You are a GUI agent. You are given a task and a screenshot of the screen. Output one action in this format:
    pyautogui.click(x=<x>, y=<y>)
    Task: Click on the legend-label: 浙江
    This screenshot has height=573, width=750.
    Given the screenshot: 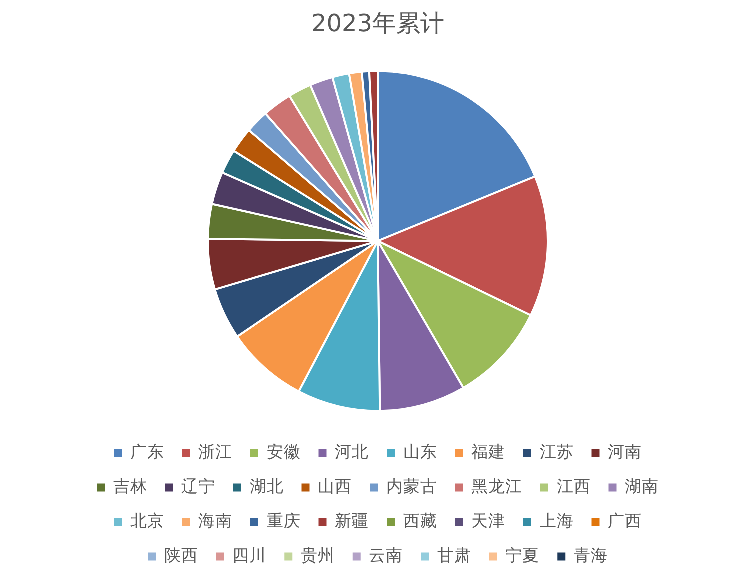 What is the action you would take?
    pyautogui.click(x=215, y=452)
    